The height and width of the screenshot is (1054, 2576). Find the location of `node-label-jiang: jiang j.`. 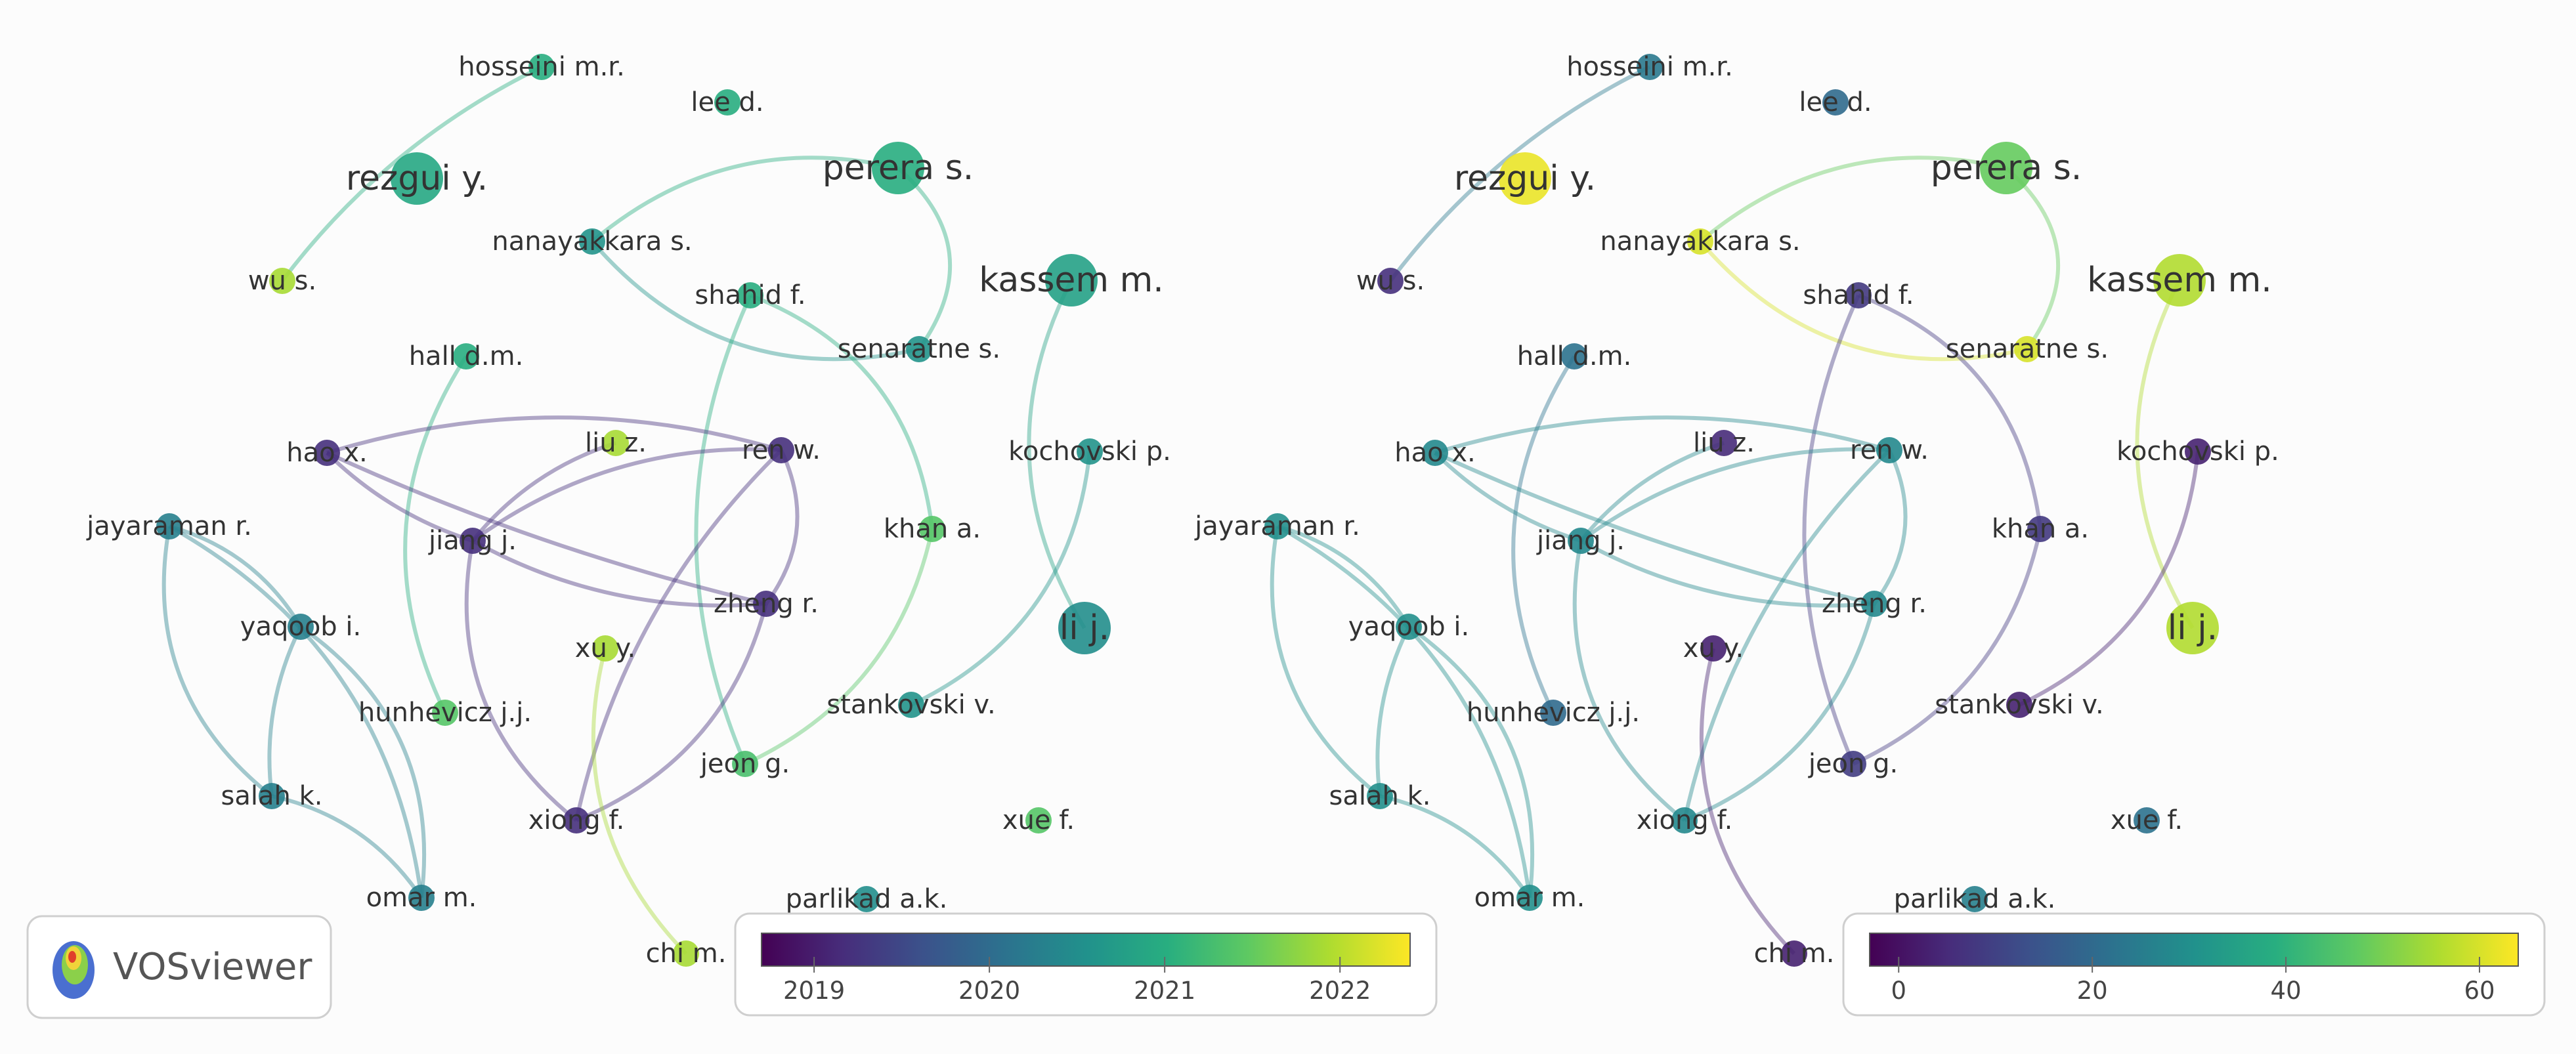

node-label-jiang: jiang j. is located at coordinates (472, 541).